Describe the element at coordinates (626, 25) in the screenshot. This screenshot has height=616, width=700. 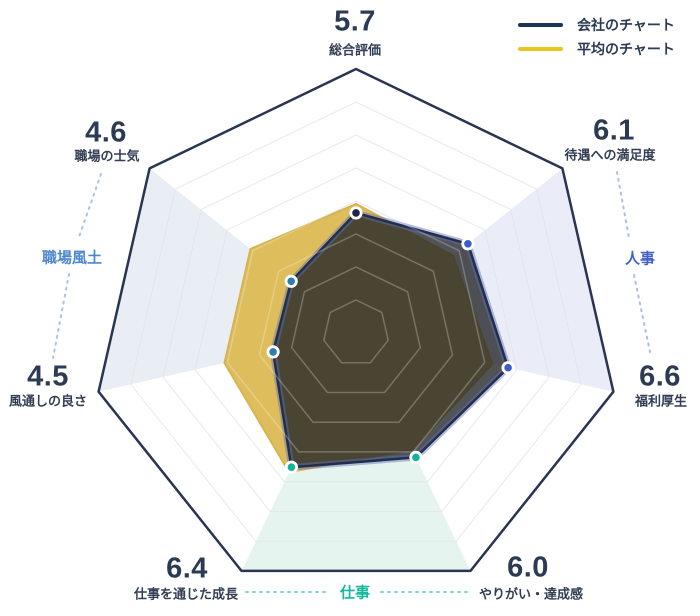
I see `legend-label-company: 会社のチャート` at that location.